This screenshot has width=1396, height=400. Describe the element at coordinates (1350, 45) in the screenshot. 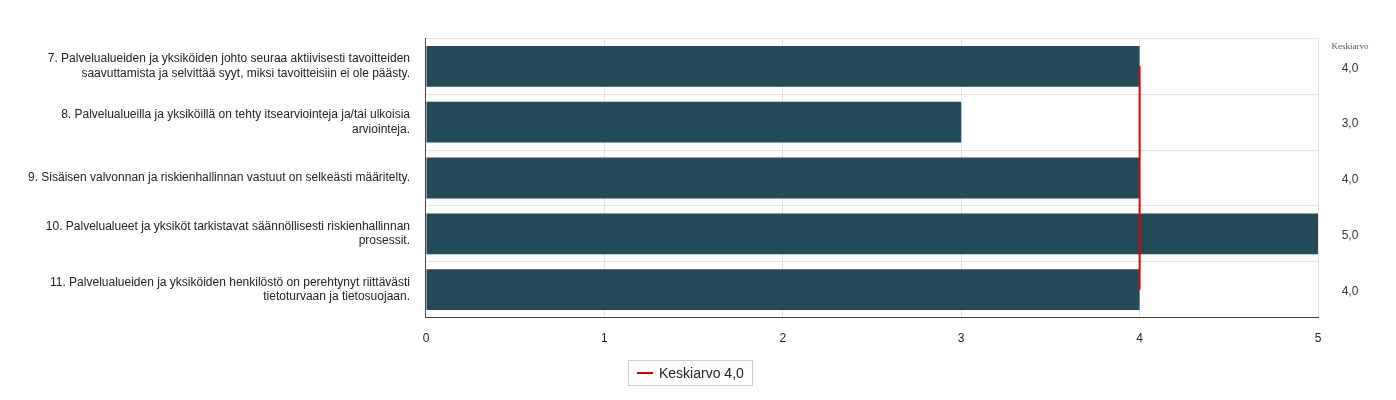

I see `text: Keskiarvo` at that location.